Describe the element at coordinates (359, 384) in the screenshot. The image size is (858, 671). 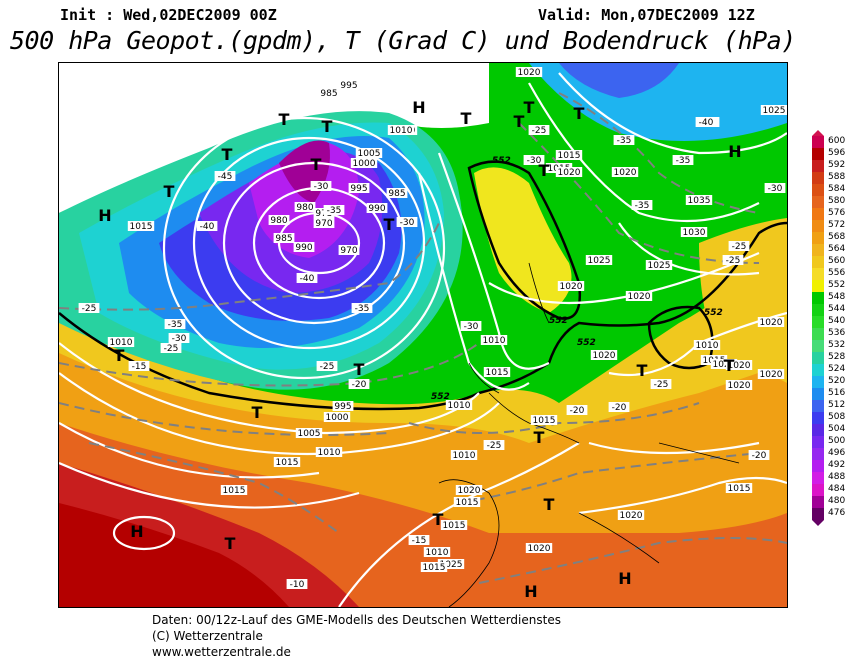
I see `temperature-label: -20` at that location.